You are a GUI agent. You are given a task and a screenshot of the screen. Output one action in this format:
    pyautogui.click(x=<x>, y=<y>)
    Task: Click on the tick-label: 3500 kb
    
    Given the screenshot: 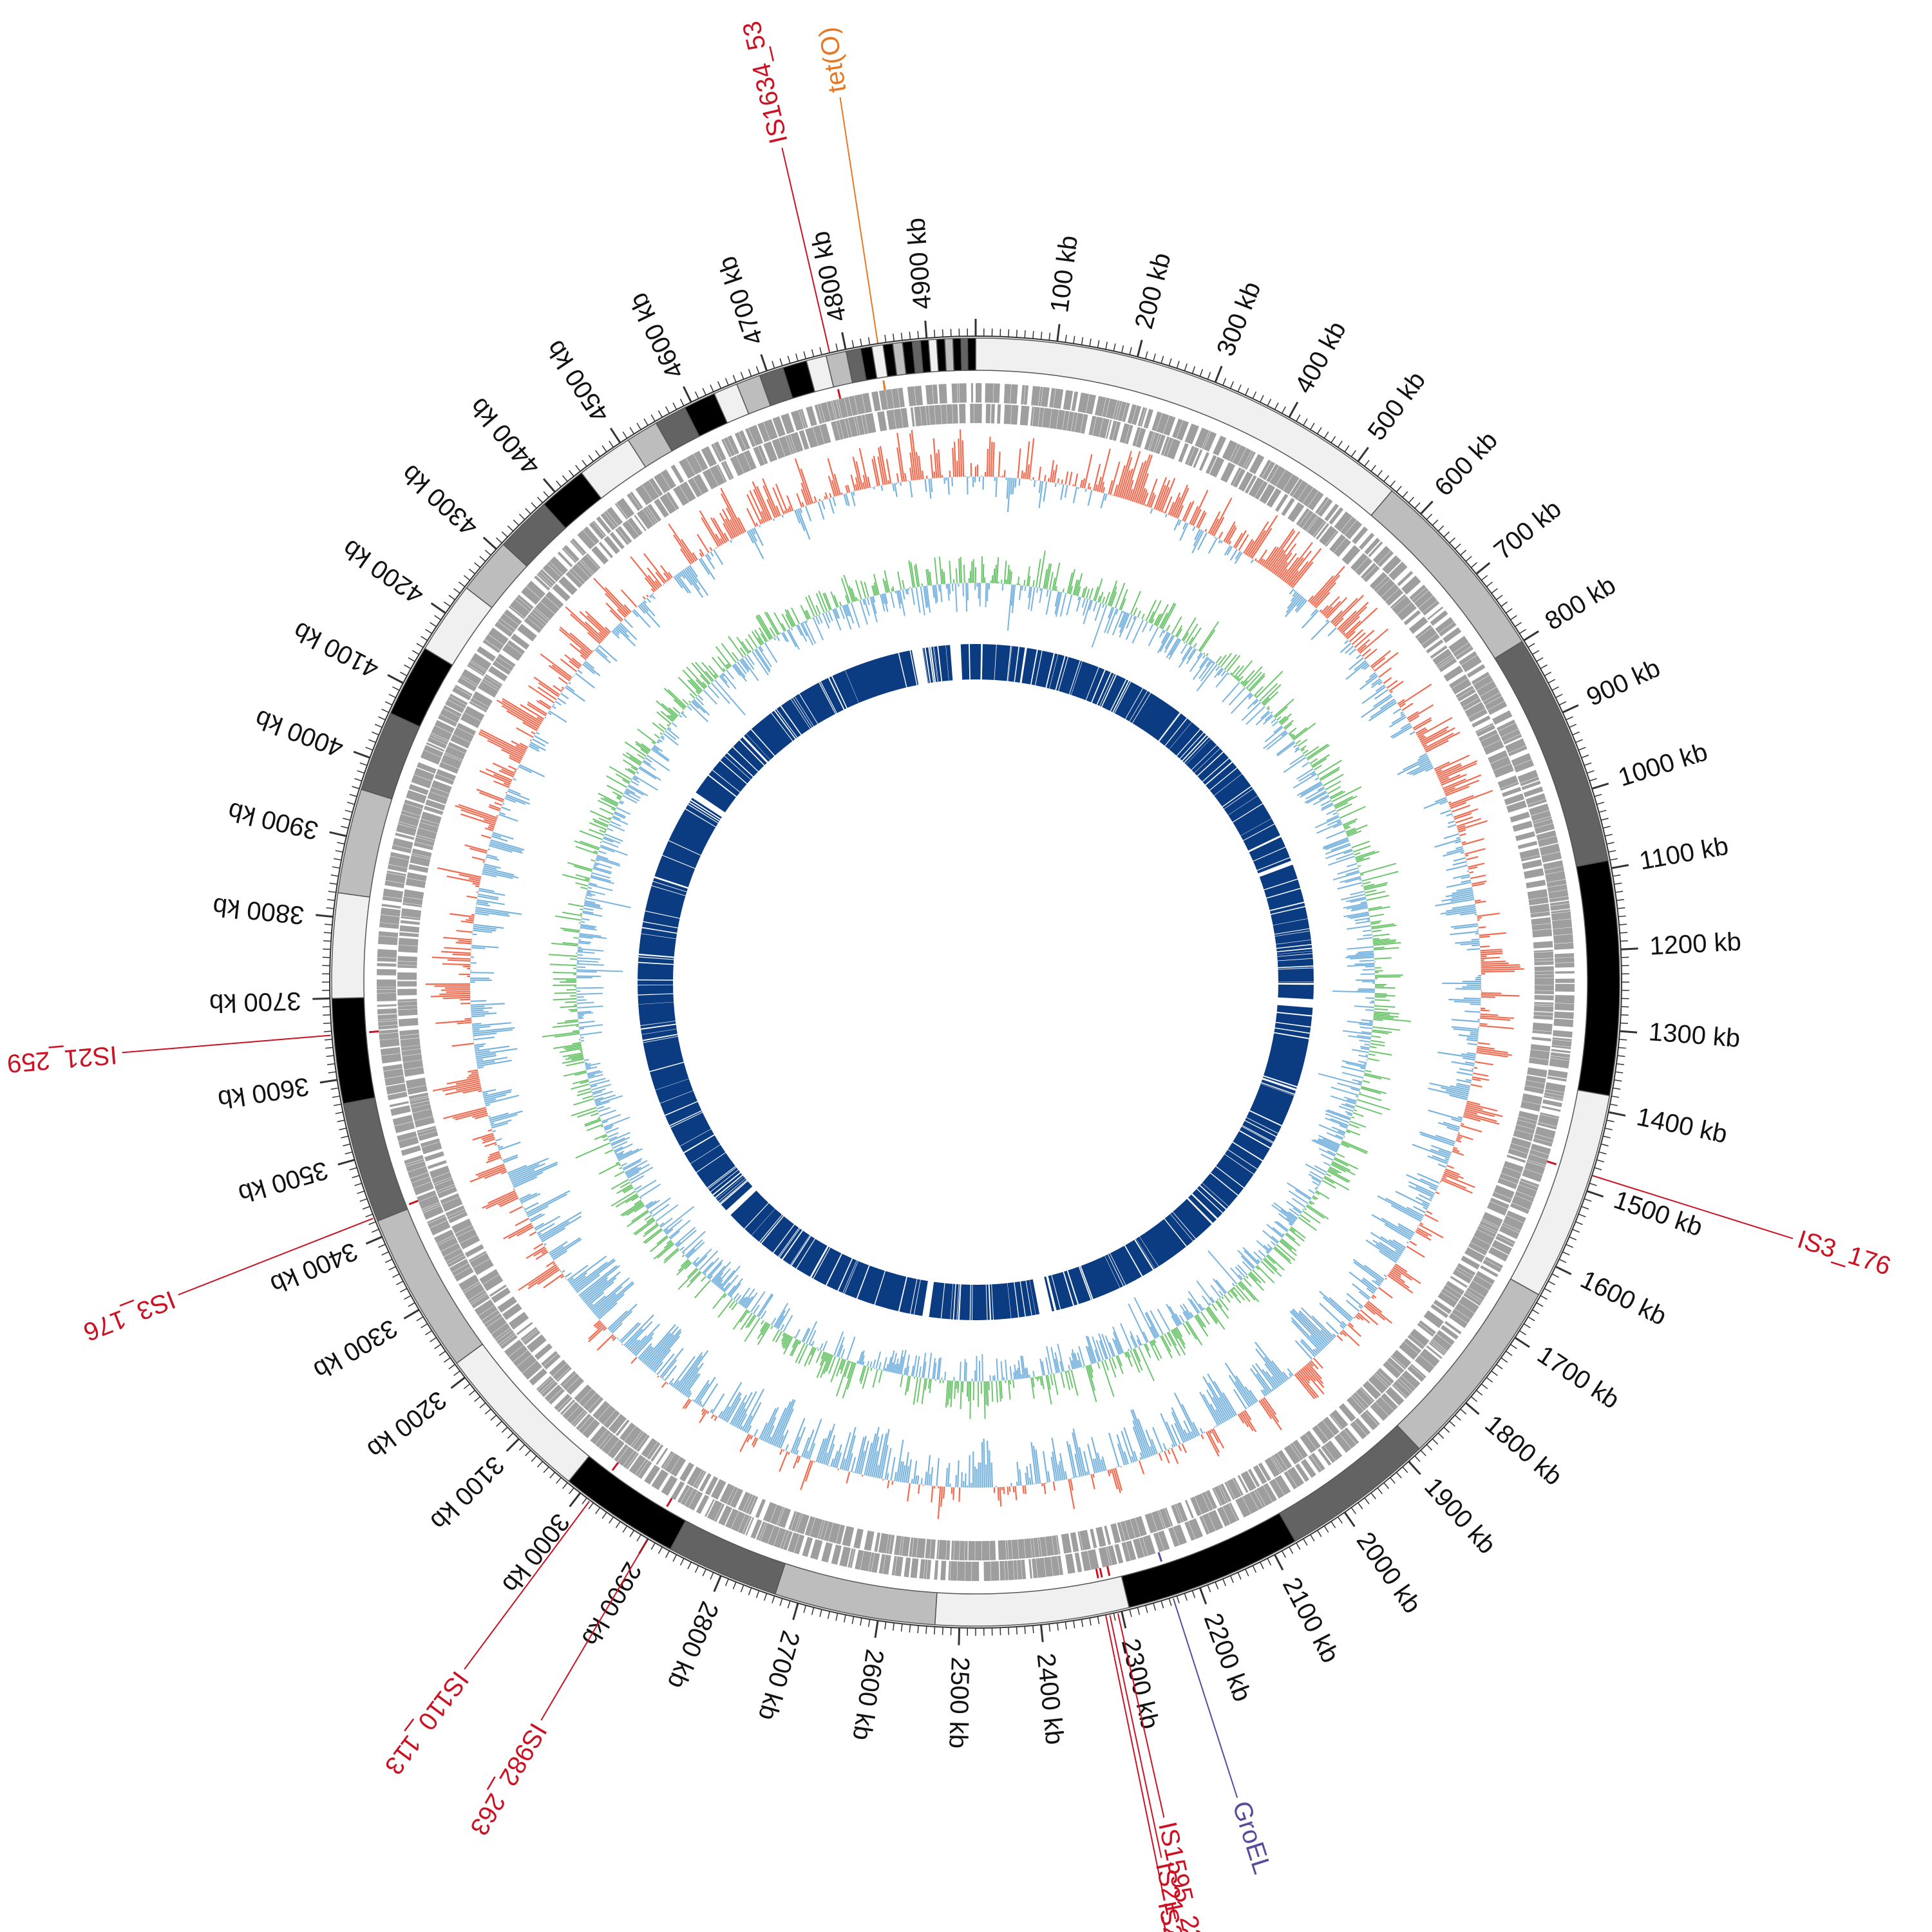 What is the action you would take?
    pyautogui.click(x=283, y=1181)
    